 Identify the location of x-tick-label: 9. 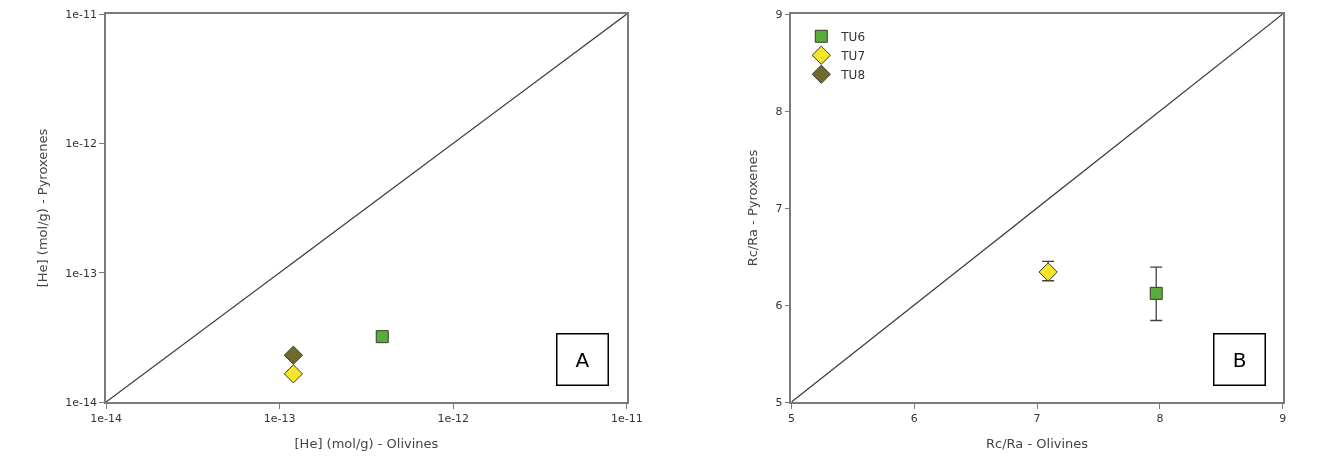
(1283, 418).